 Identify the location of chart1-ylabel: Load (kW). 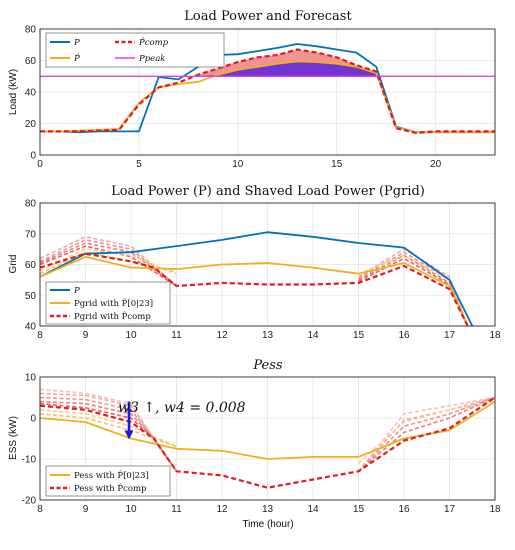
(13, 92).